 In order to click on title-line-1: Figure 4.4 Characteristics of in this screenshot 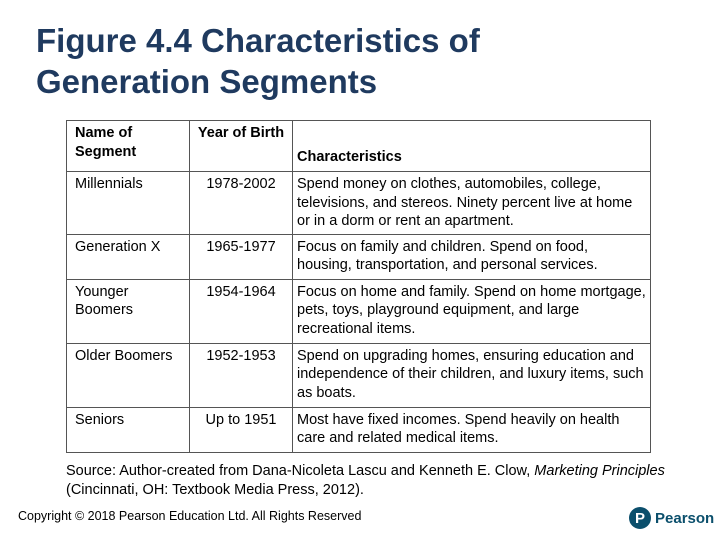, I will do `click(258, 40)`.